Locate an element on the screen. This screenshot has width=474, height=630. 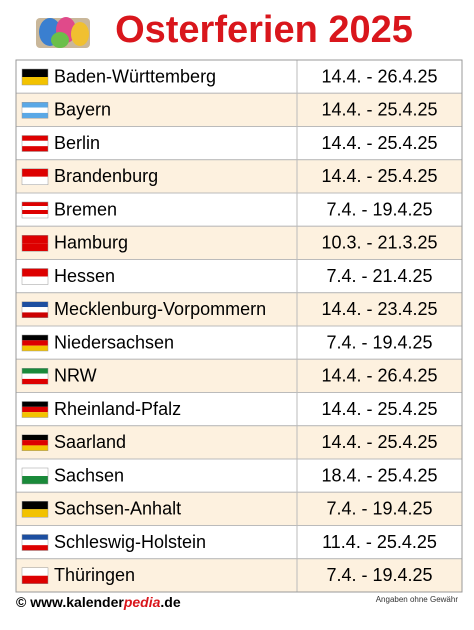
holiday-dates: 18.4. - 25.4.25 is located at coordinates (379, 475).